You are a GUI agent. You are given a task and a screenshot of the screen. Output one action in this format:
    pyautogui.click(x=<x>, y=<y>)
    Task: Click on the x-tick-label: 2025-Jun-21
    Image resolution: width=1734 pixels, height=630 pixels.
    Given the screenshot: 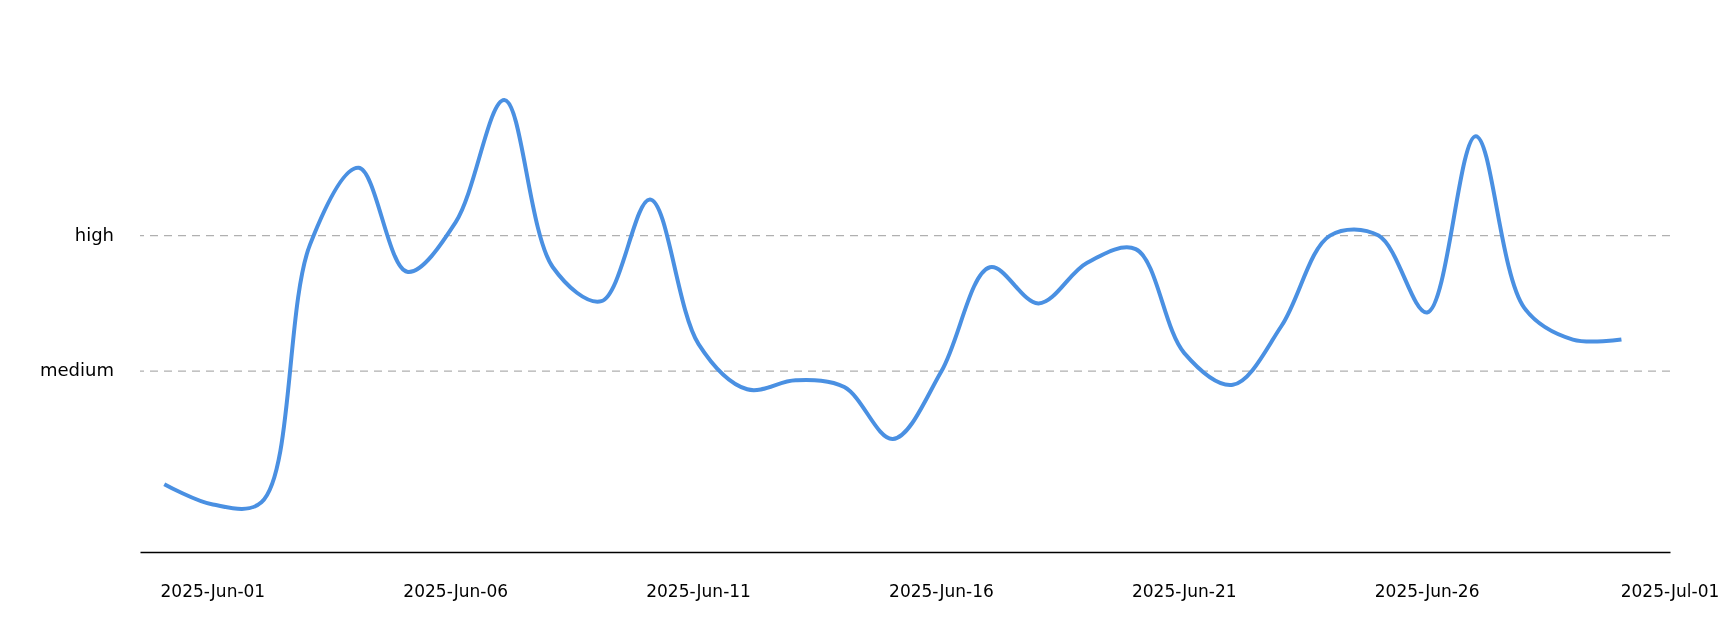 What is the action you would take?
    pyautogui.click(x=1184, y=591)
    